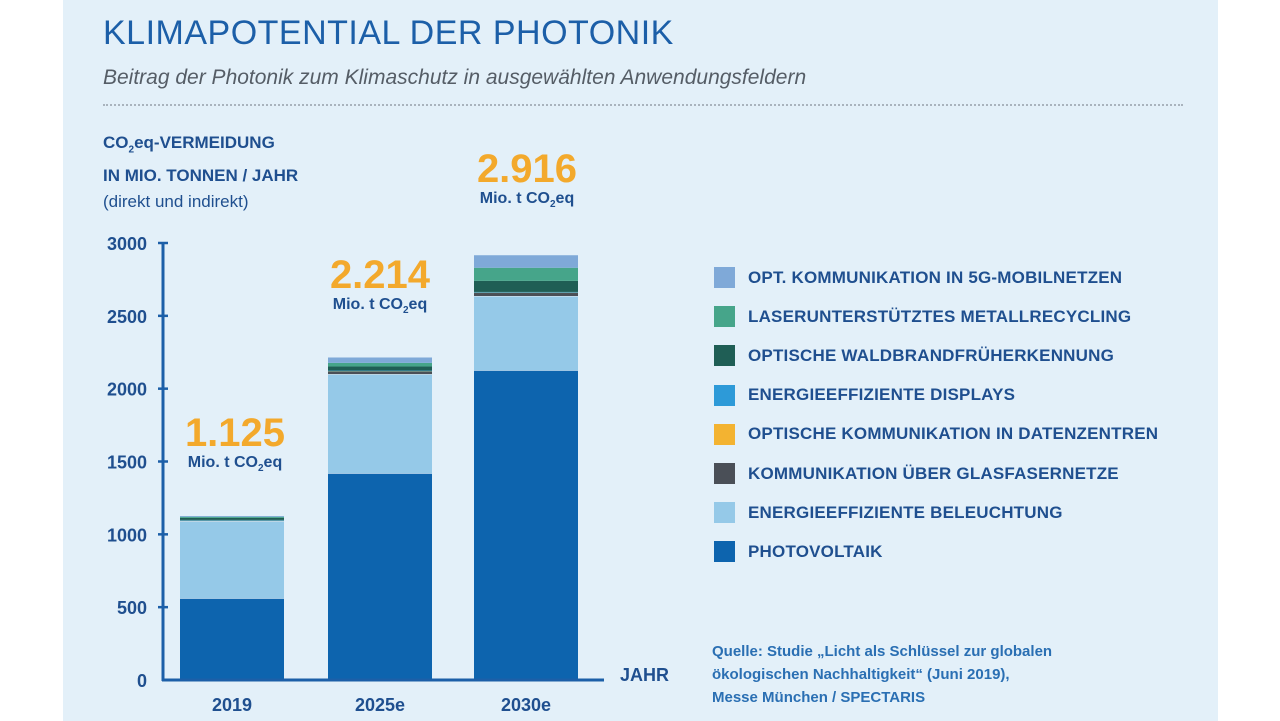 The height and width of the screenshot is (721, 1280). Describe the element at coordinates (127, 317) in the screenshot. I see `y-tick-label: 2500` at that location.